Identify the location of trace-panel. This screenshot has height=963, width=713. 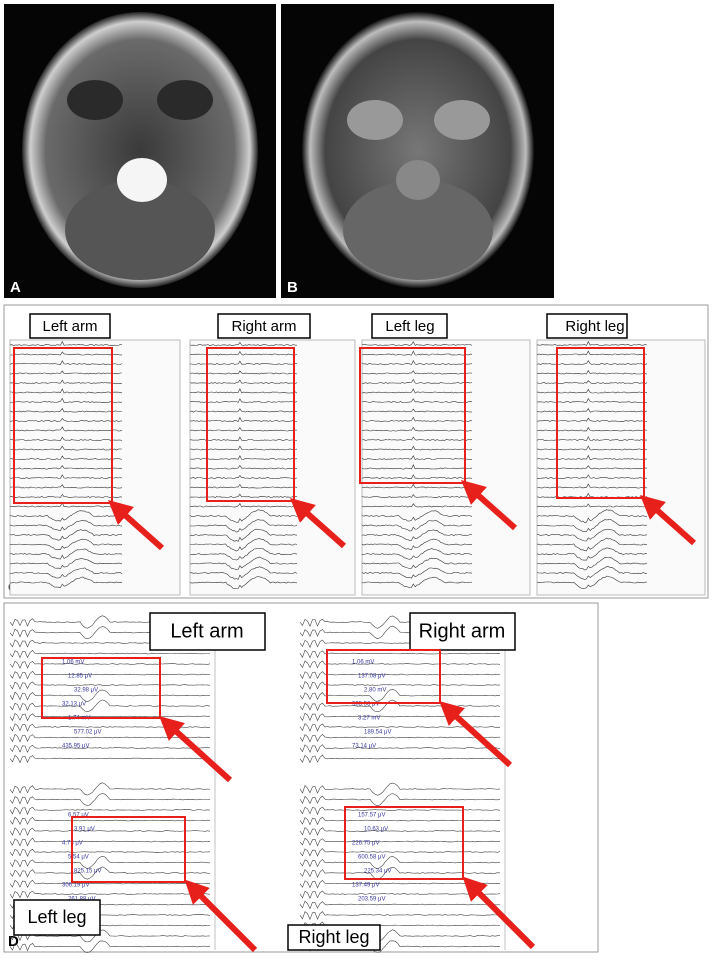
(446, 467).